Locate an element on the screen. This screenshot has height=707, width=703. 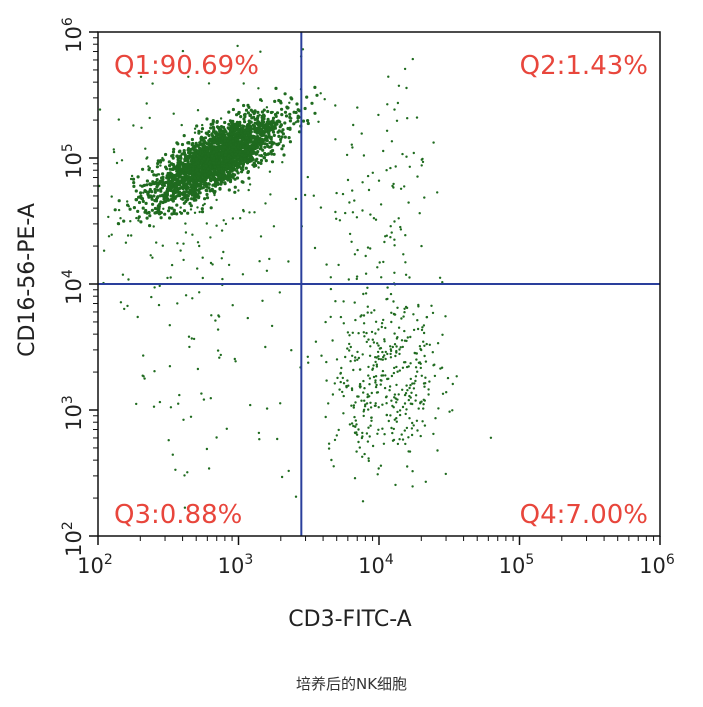
y-tick-exponent: 2 is located at coordinates (68, 525).